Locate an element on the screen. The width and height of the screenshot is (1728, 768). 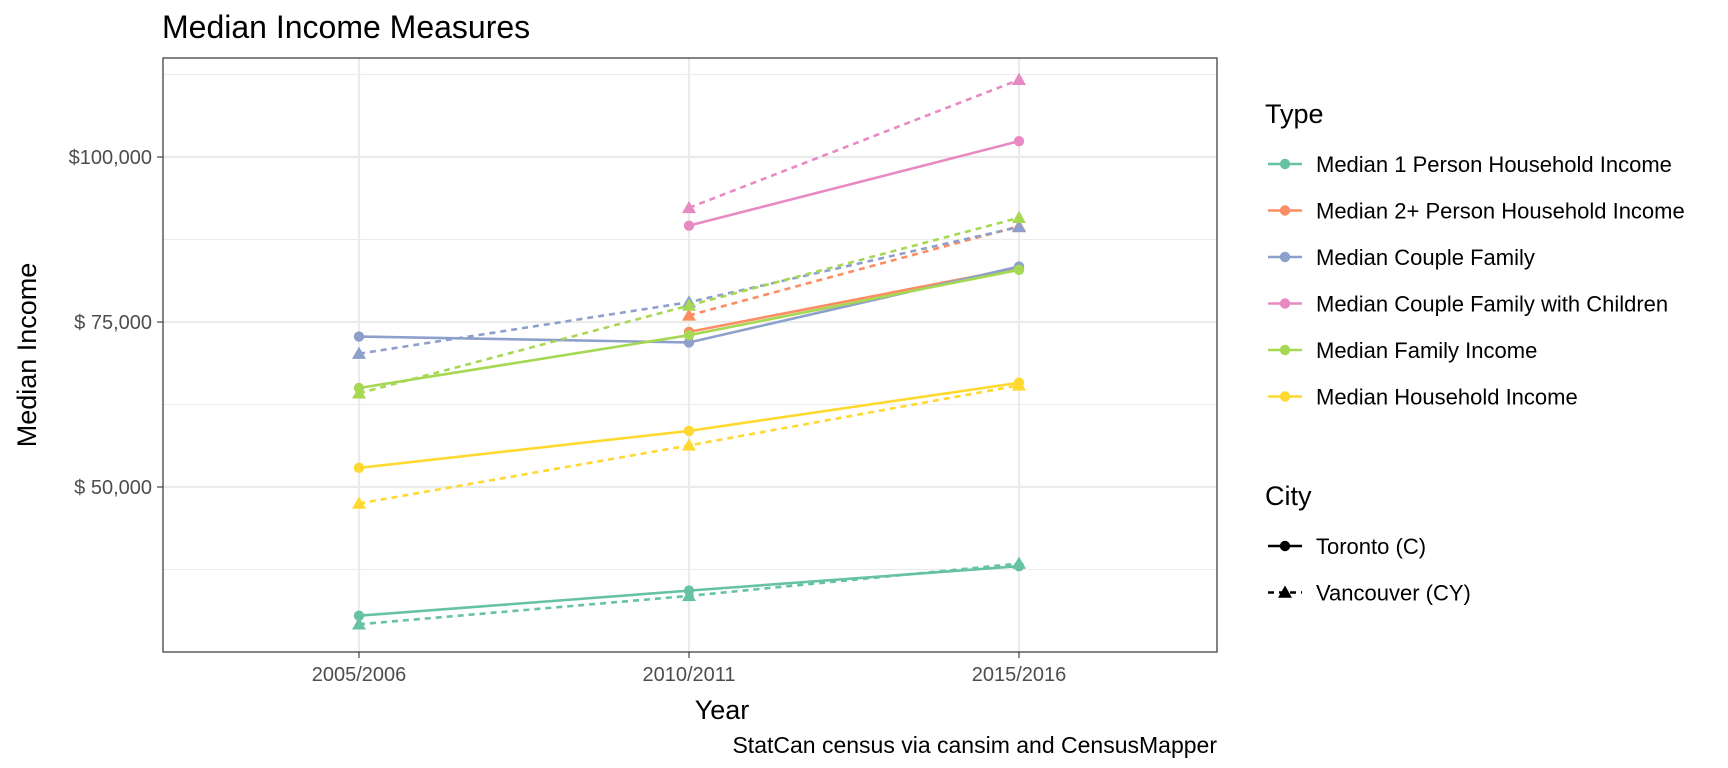
legend-item: Toronto (C) is located at coordinates (1347, 546).